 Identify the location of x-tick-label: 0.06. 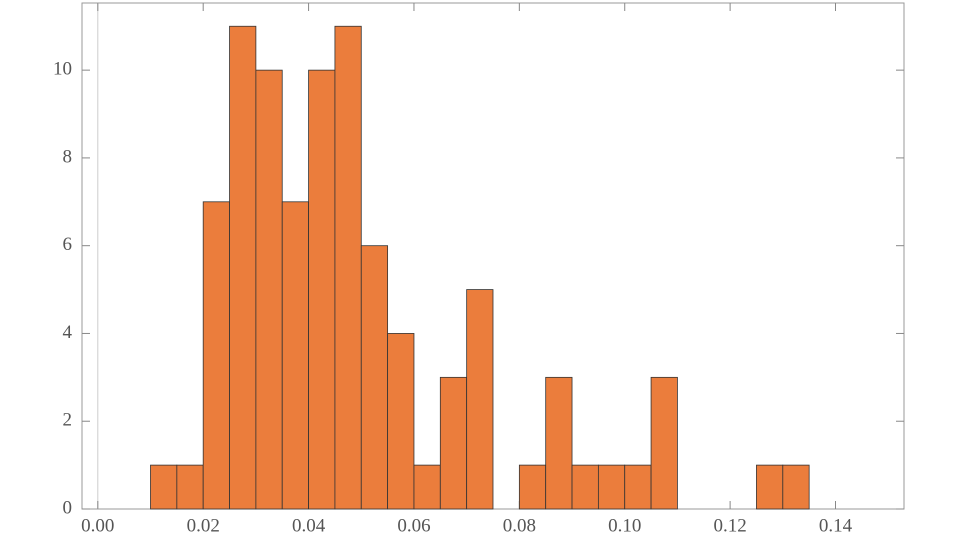
(413, 525).